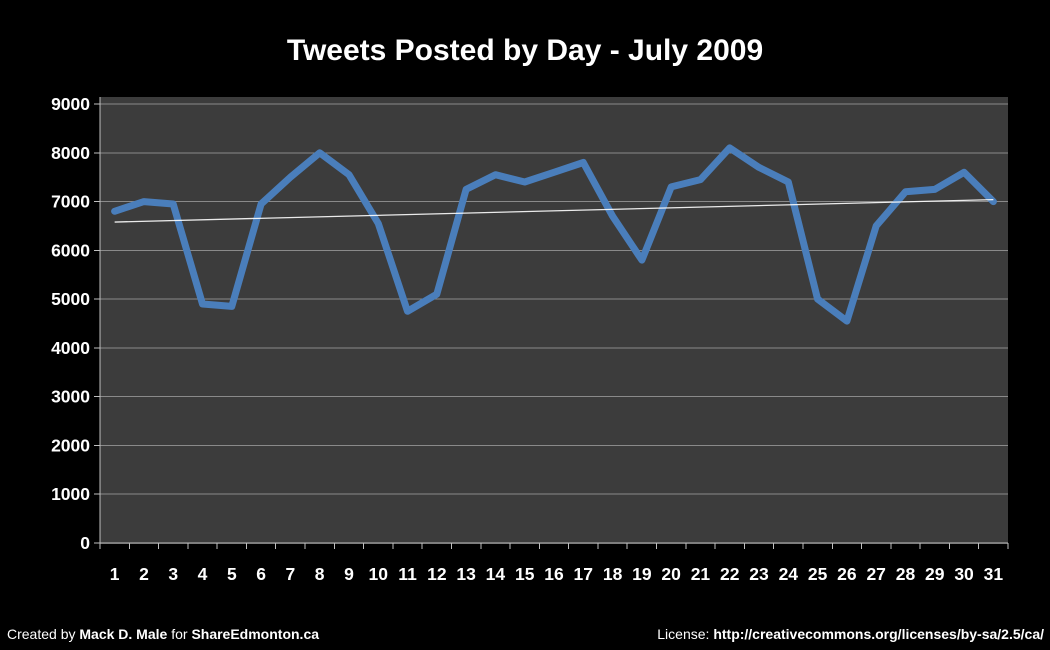  Describe the element at coordinates (554, 574) in the screenshot. I see `x-axis-label: 16` at that location.